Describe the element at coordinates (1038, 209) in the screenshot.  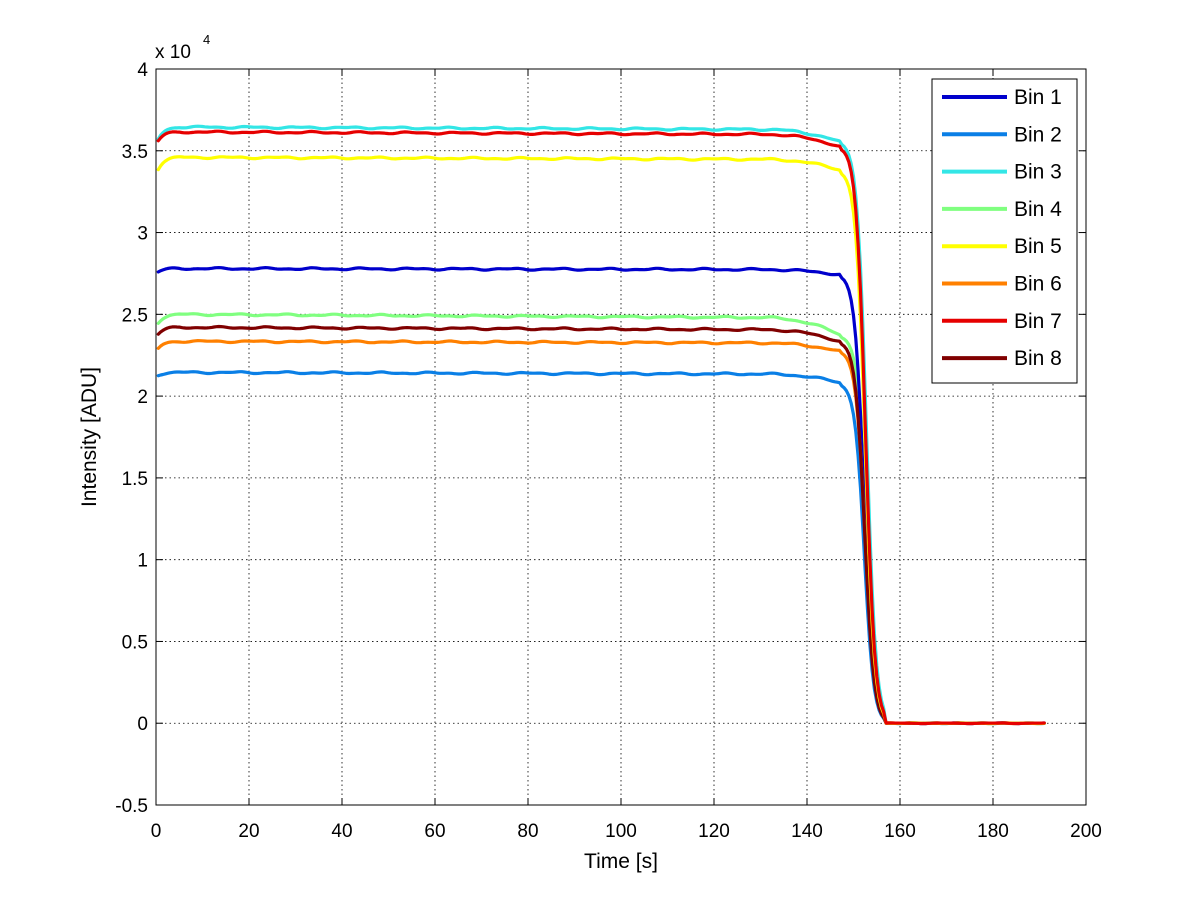
I see `legend-label: Bin 4` at that location.